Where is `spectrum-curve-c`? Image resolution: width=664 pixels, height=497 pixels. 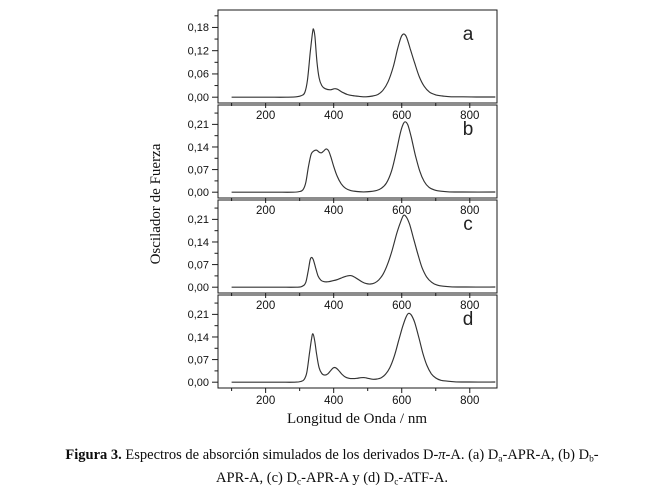 spectrum-curve-c is located at coordinates (363, 251).